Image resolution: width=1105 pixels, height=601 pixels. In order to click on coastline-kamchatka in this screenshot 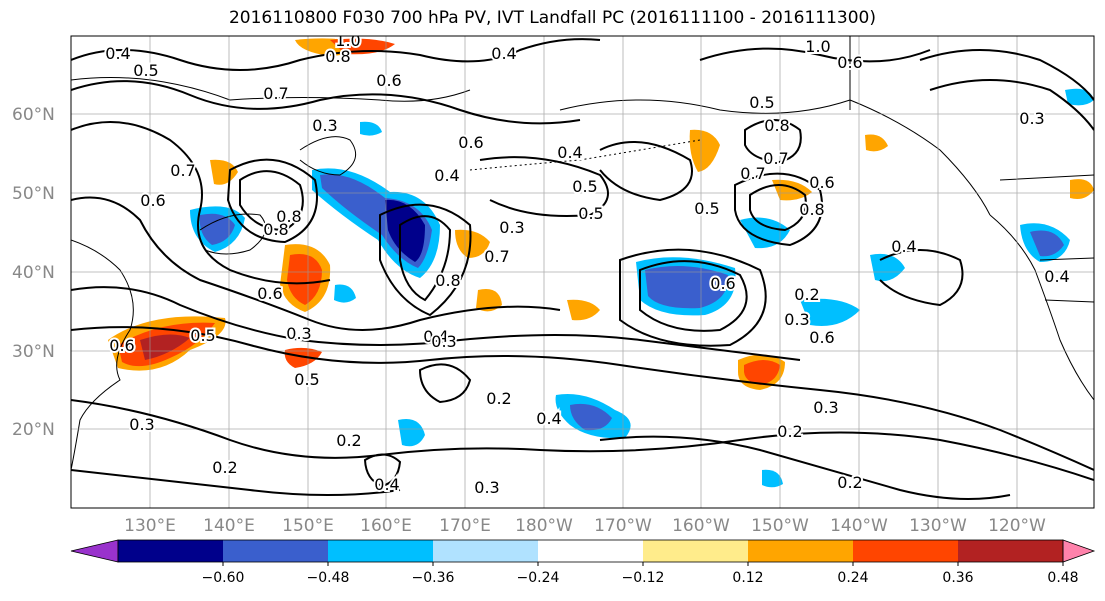, I will do `click(328, 156)`.